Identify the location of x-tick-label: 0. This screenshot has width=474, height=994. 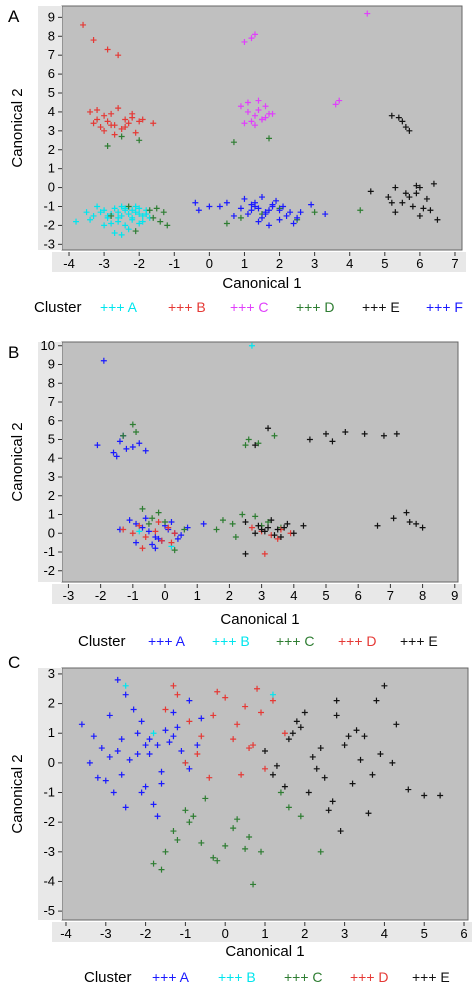
(225, 933).